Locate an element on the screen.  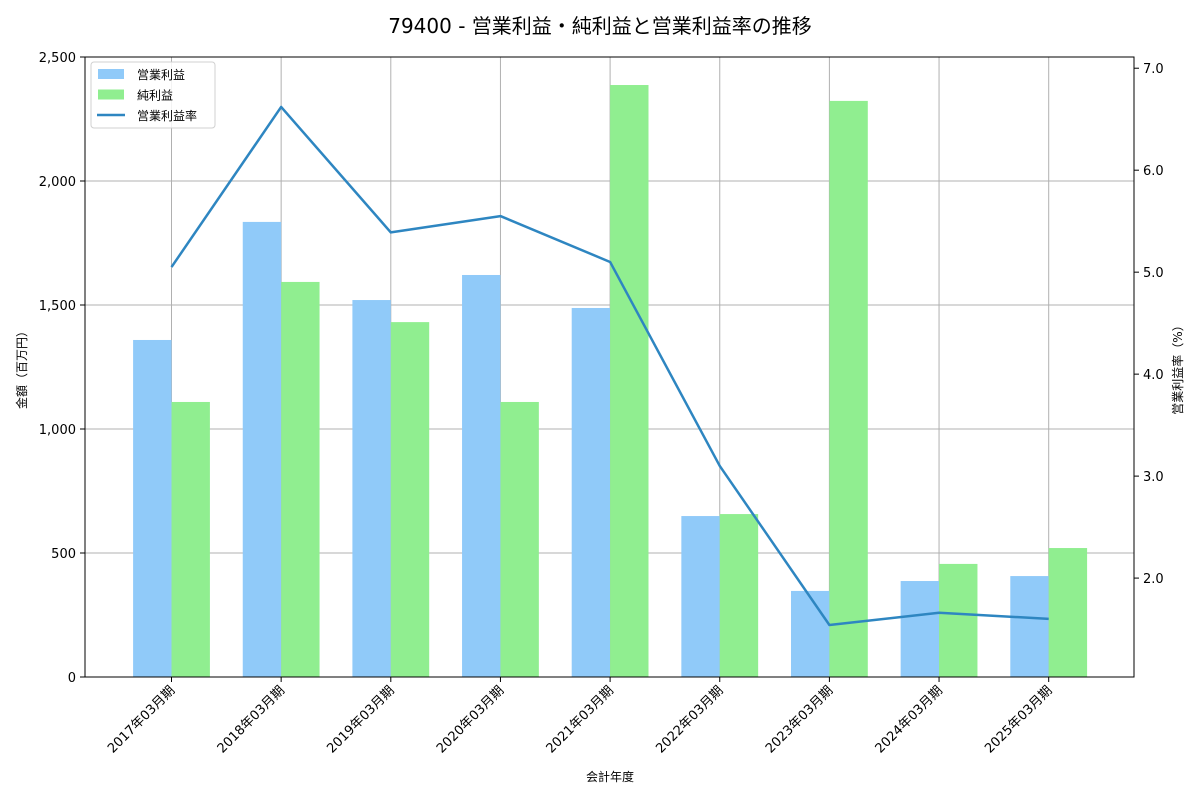
y2-tick-label: 5.0 is located at coordinates (1153, 273).